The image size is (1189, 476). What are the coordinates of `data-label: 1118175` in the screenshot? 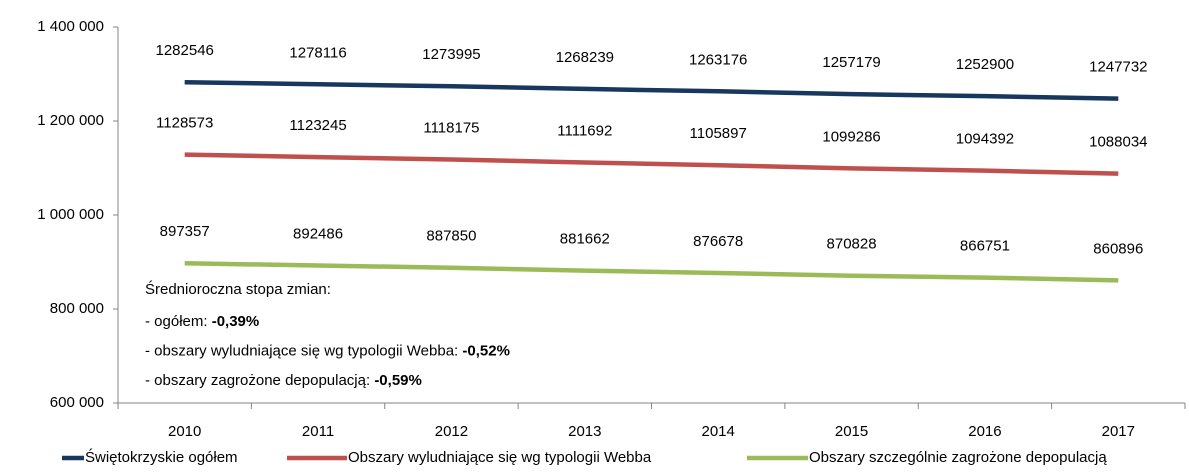 It's located at (451, 127).